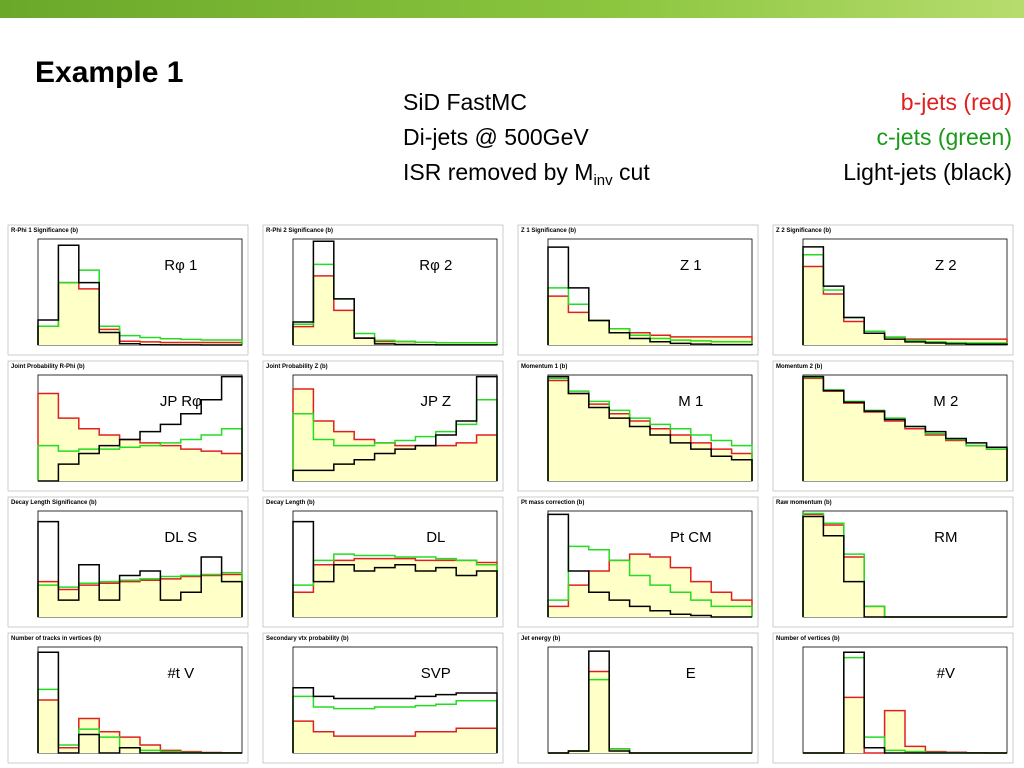 Image resolution: width=1024 pixels, height=768 pixels. What do you see at coordinates (799, 367) in the screenshot?
I see `panel-title: Momentum 2 (b)` at bounding box center [799, 367].